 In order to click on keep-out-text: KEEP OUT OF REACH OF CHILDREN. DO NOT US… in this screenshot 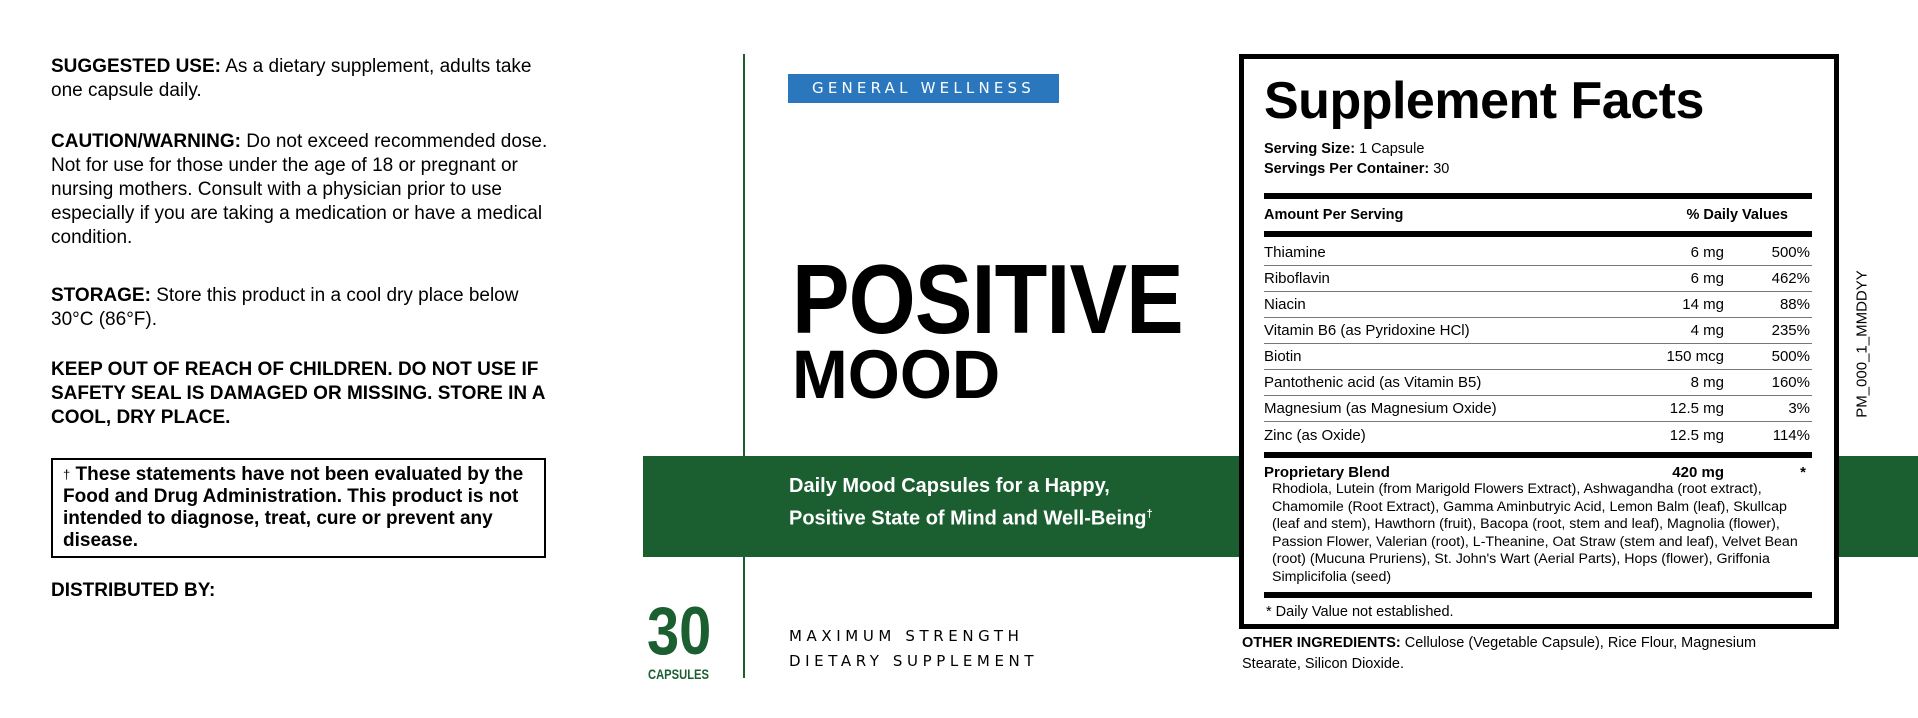, I will do `click(298, 393)`.